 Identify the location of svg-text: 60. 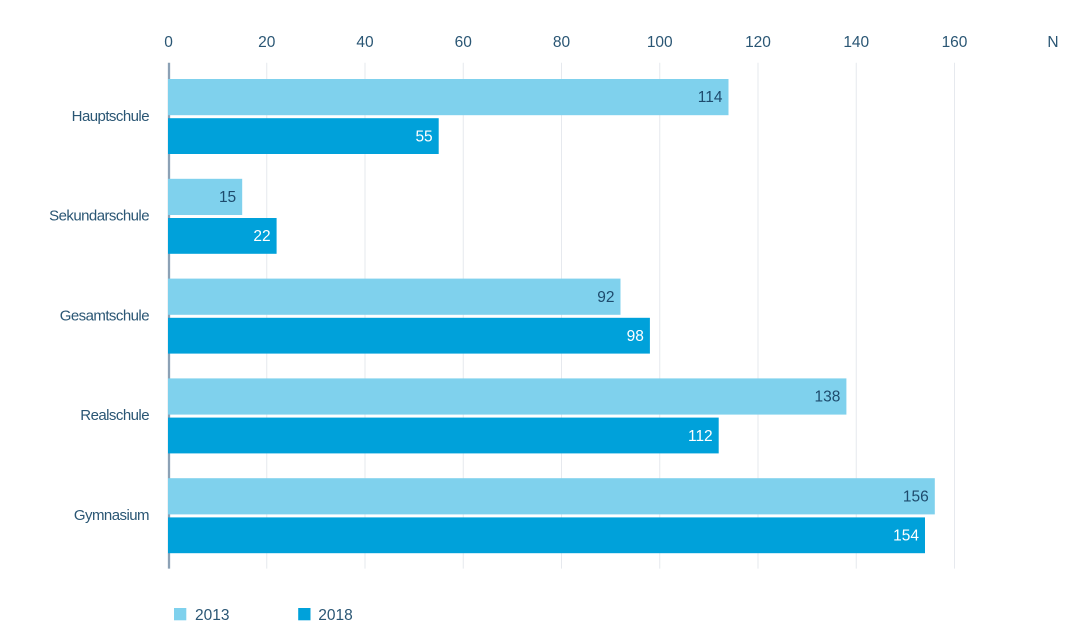
(464, 42).